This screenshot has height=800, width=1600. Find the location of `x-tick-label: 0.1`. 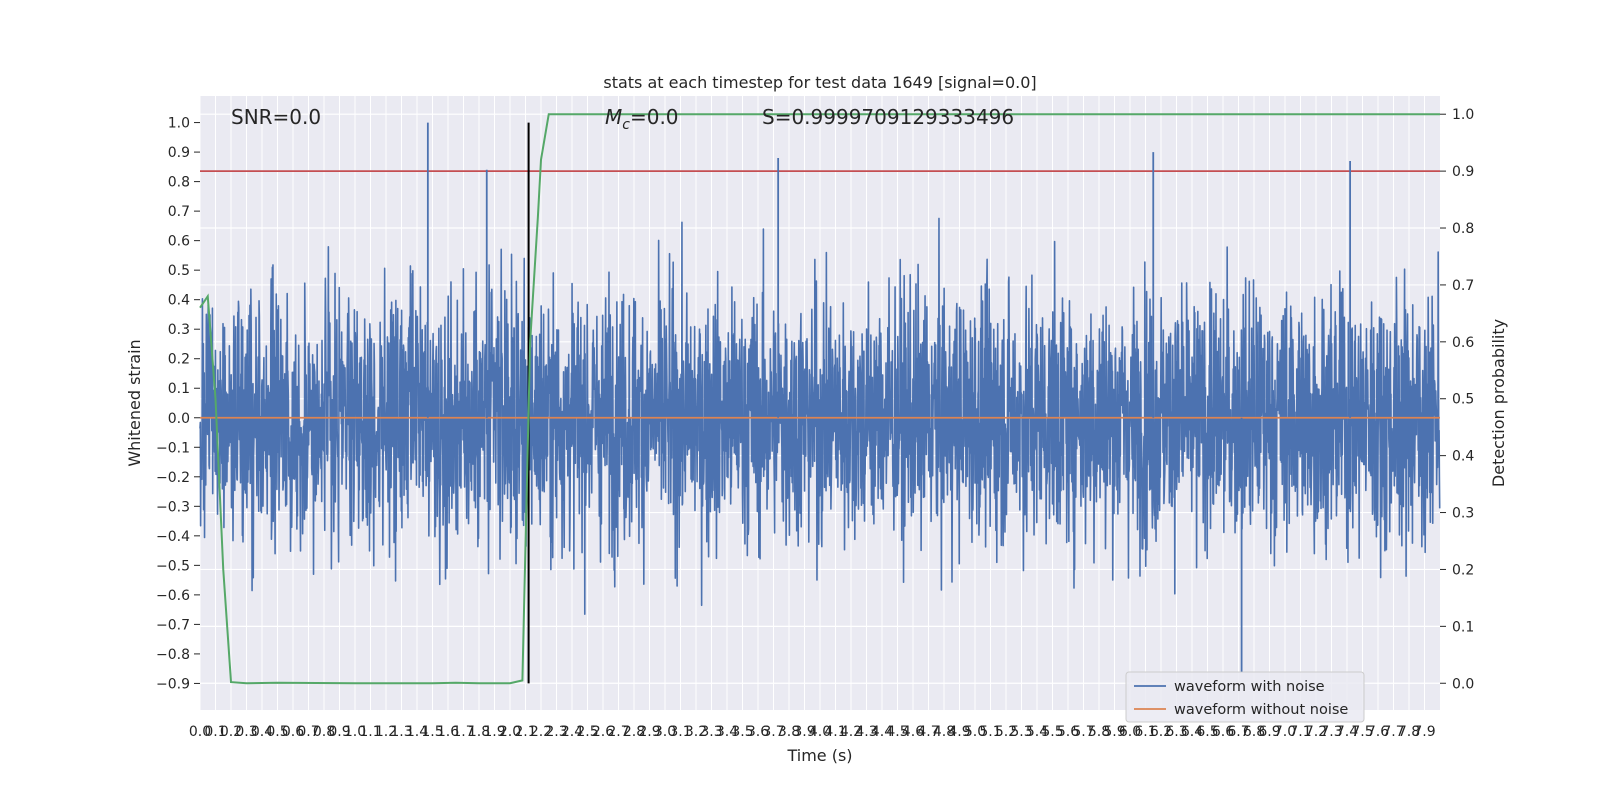

x-tick-label: 0.1 is located at coordinates (215, 732).